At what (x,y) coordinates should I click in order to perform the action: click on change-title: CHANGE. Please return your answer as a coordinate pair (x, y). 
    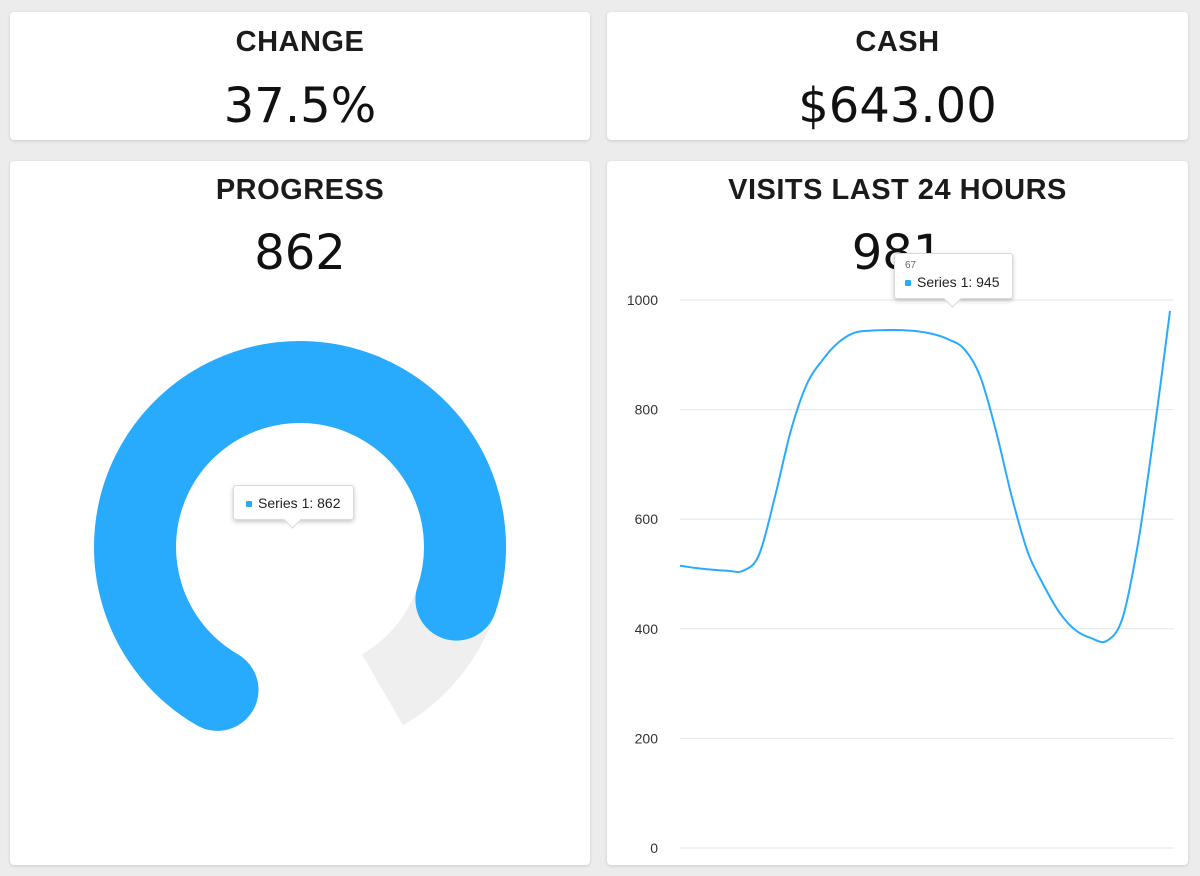
    Looking at the image, I should click on (300, 42).